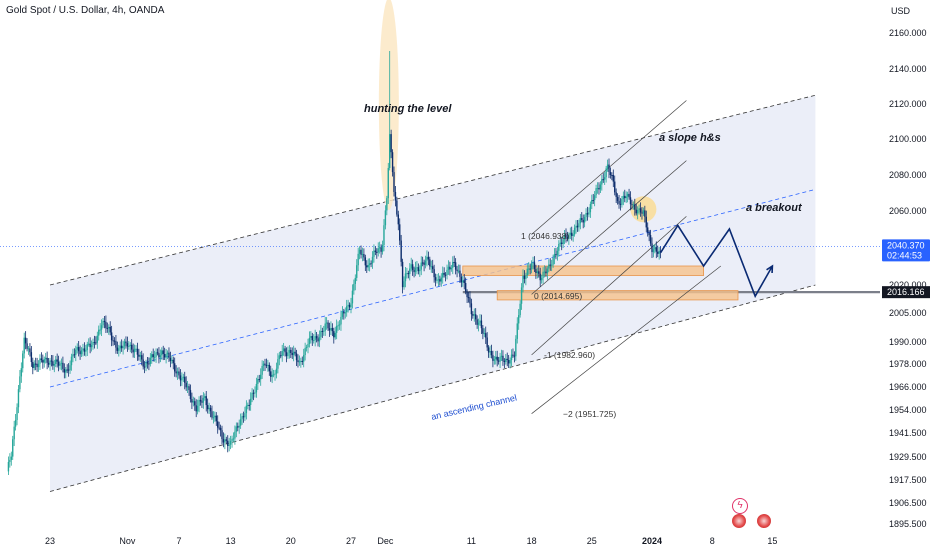 This screenshot has height=555, width=932. What do you see at coordinates (908, 69) in the screenshot?
I see `price-tick-label: 2140.000` at bounding box center [908, 69].